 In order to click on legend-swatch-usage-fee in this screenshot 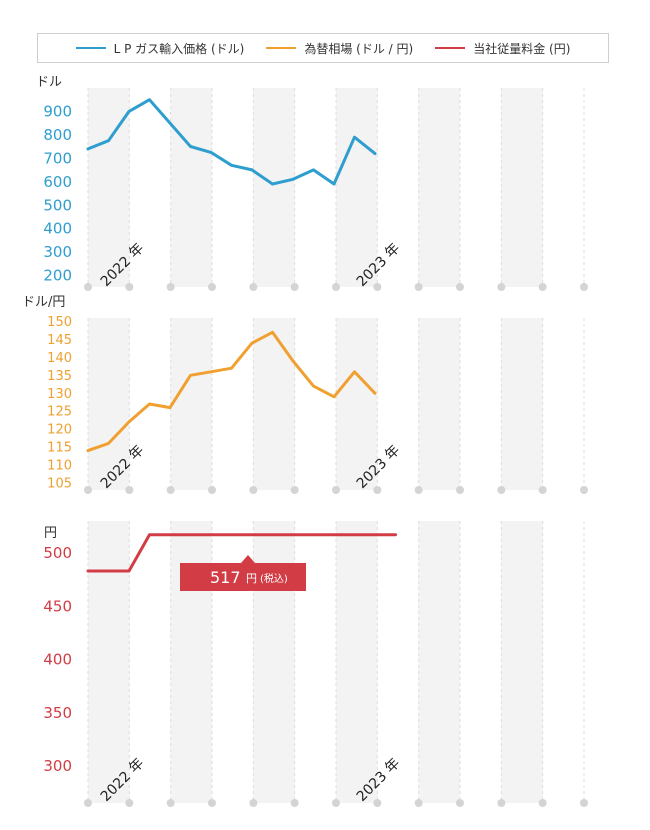, I will do `click(450, 48)`.